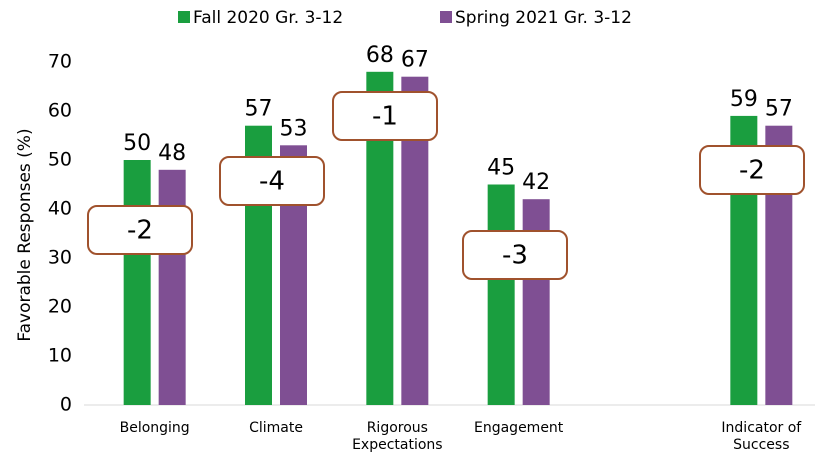  I want to click on annotation: -1, so click(385, 117).